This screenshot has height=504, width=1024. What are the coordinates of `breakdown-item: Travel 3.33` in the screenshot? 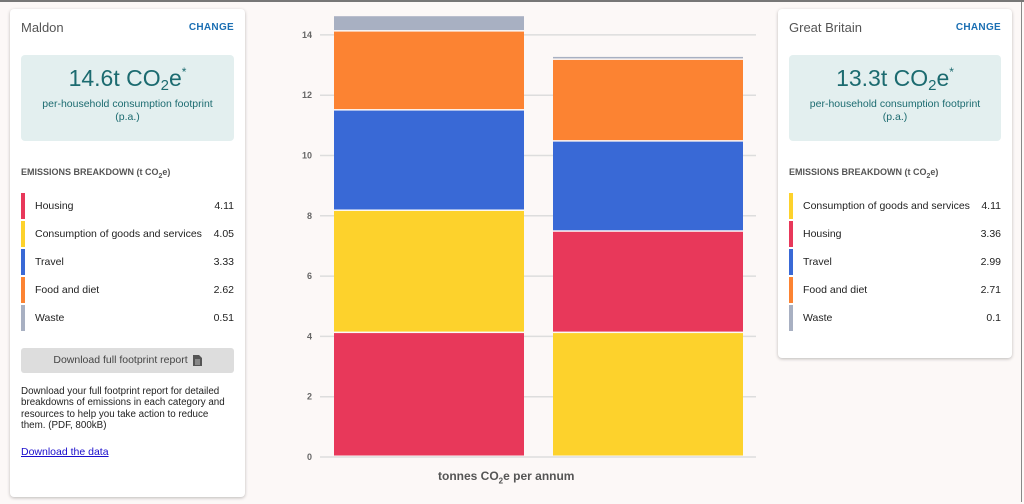 It's located at (127, 262).